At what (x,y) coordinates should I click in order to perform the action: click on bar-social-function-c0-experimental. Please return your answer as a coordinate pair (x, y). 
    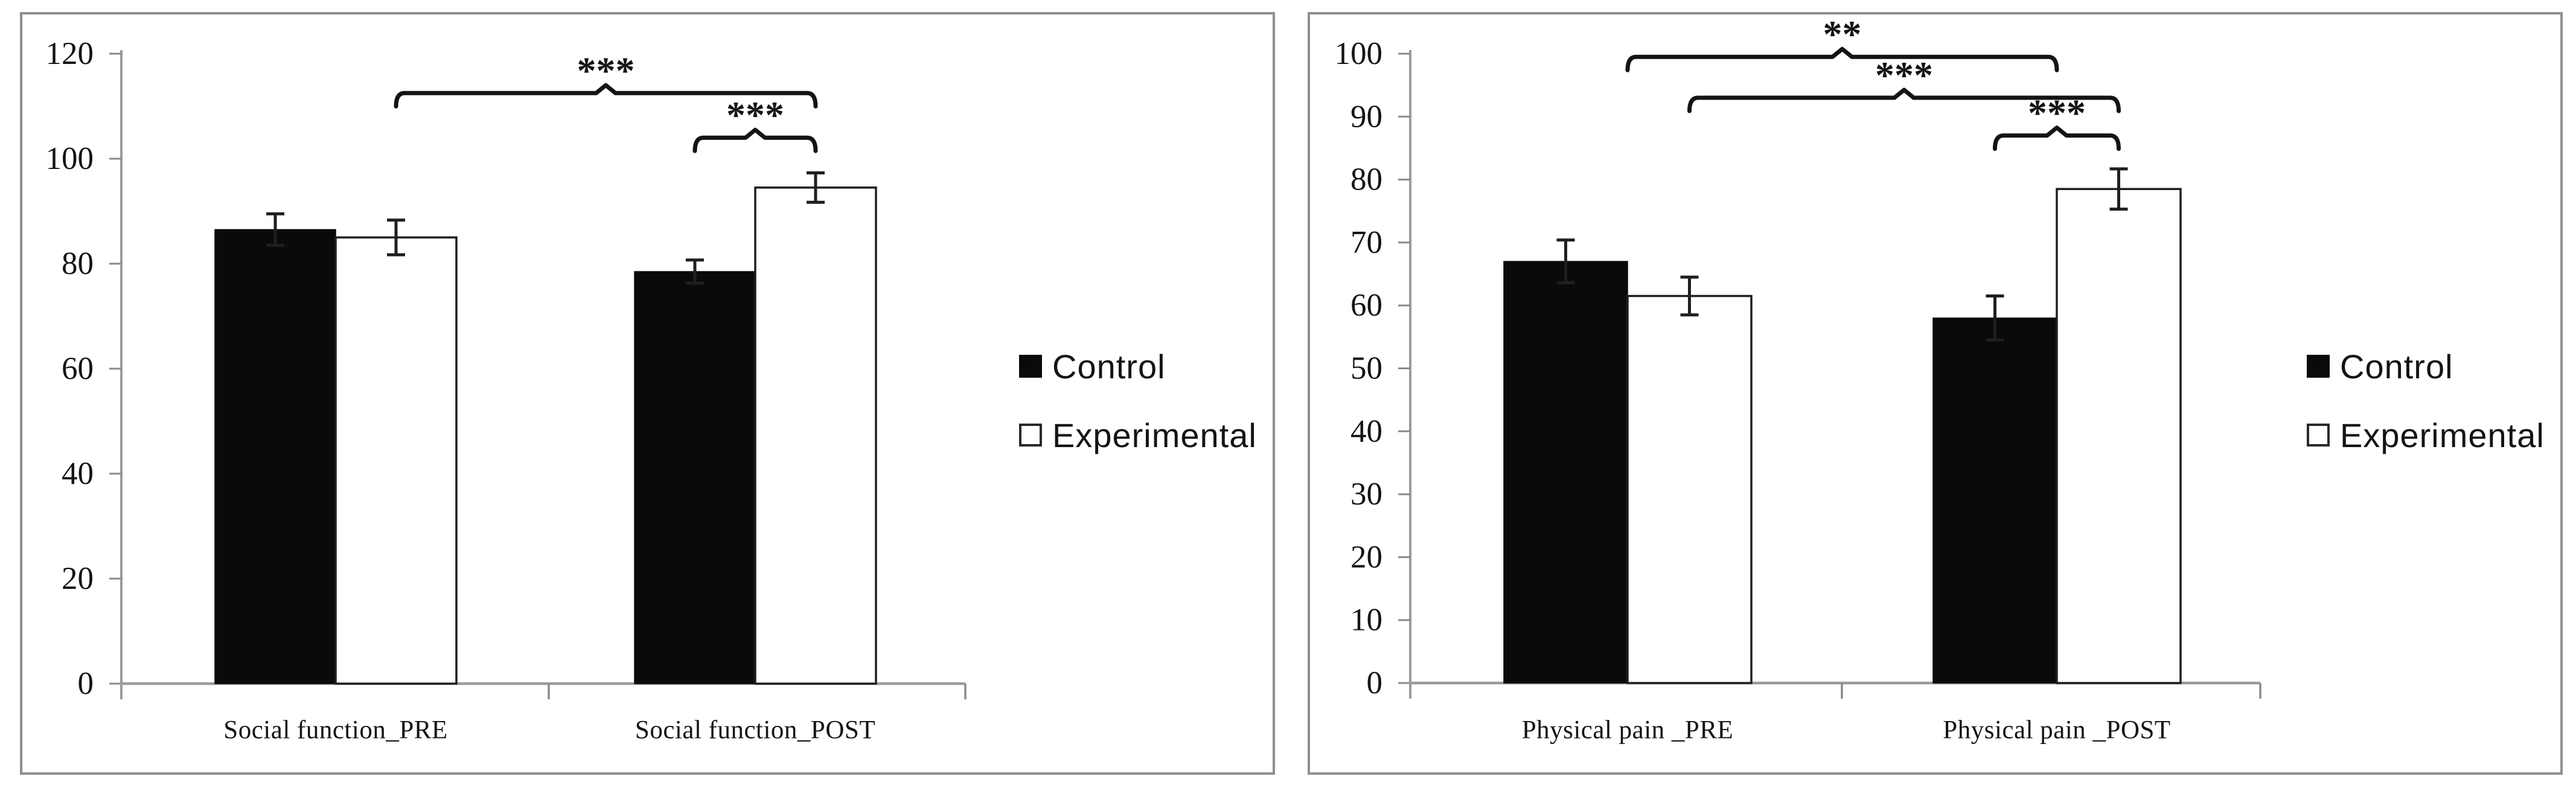
    Looking at the image, I should click on (396, 460).